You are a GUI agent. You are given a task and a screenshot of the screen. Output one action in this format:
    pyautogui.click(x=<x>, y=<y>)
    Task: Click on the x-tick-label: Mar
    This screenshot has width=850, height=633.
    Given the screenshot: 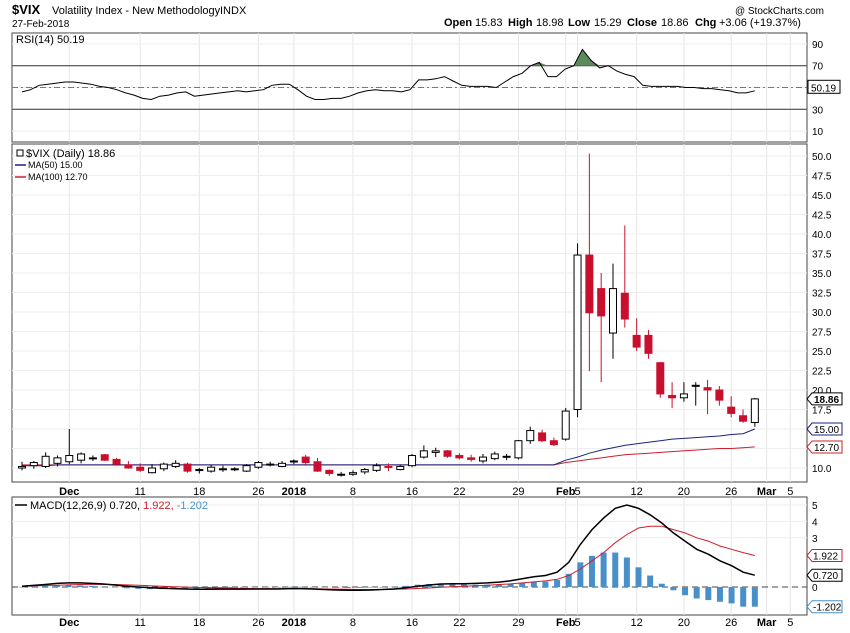 What is the action you would take?
    pyautogui.click(x=767, y=492)
    